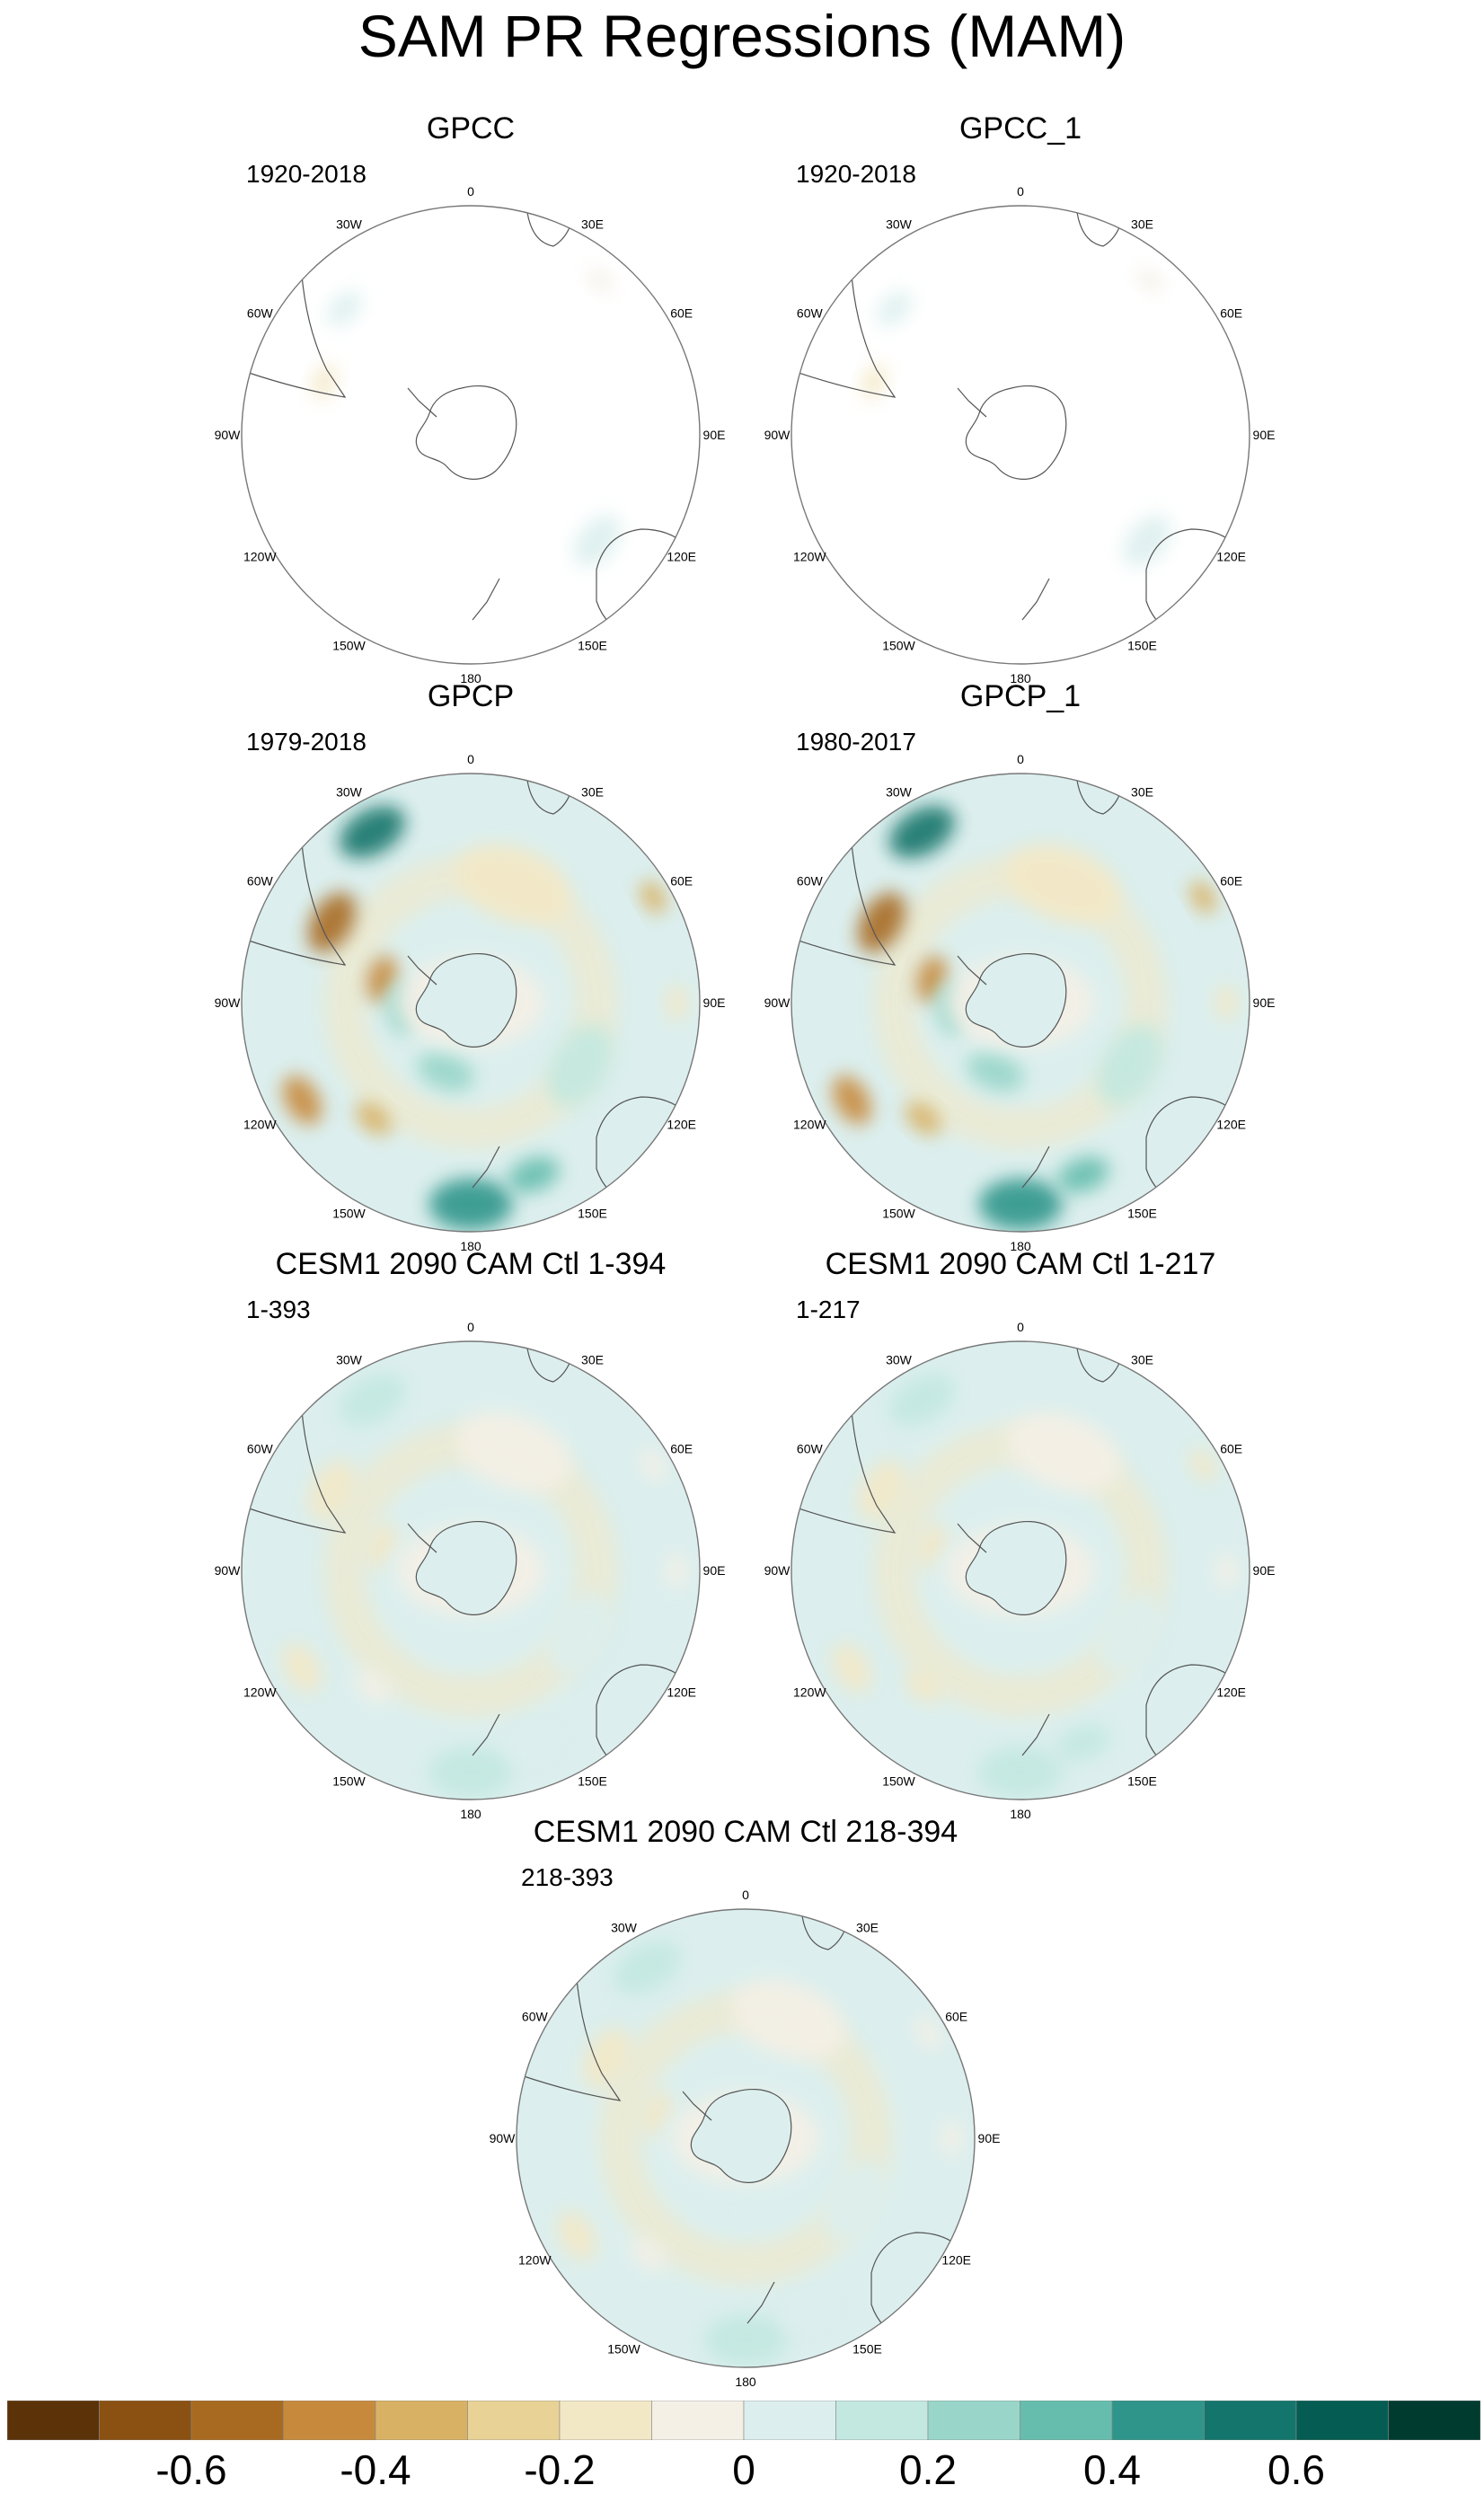 The image size is (1484, 2494). What do you see at coordinates (1112, 2469) in the screenshot?
I see `colorbar-tick-label: 0.4` at bounding box center [1112, 2469].